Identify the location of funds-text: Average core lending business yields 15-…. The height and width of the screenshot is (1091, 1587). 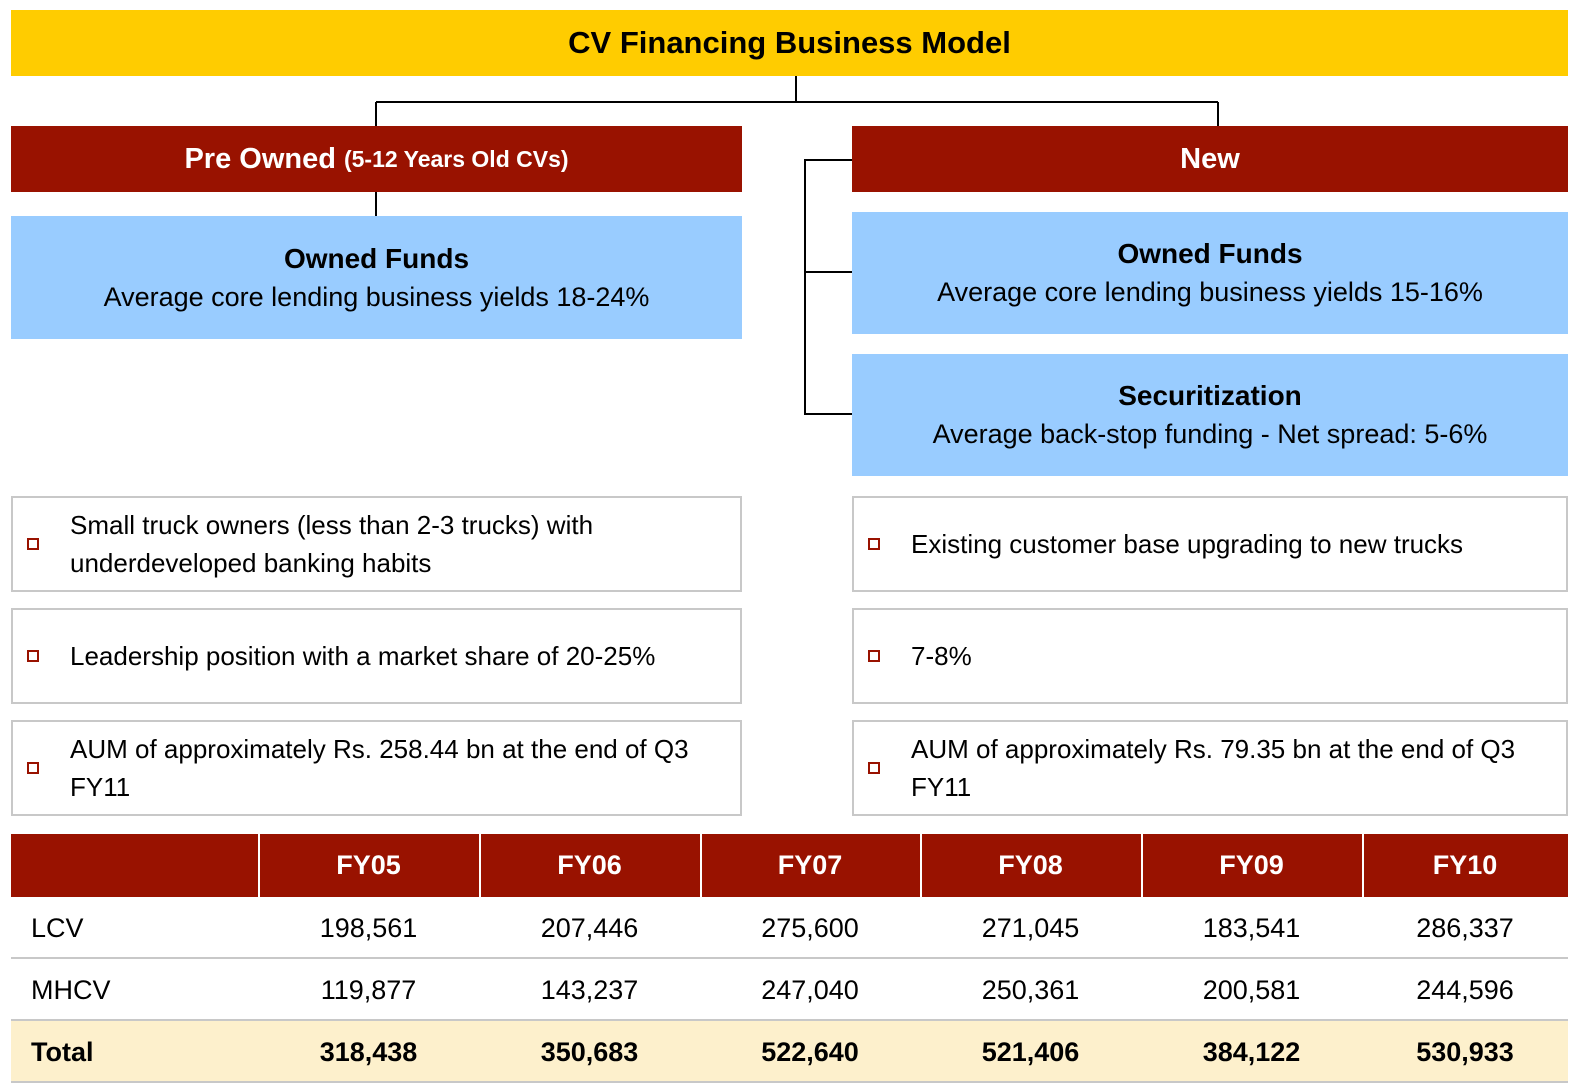
(1210, 292).